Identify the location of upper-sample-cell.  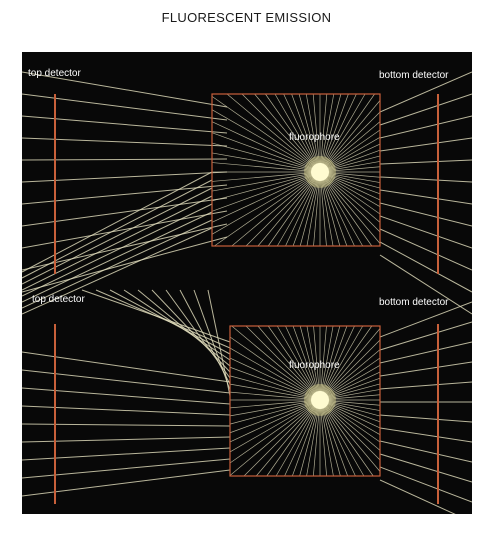
(296, 170).